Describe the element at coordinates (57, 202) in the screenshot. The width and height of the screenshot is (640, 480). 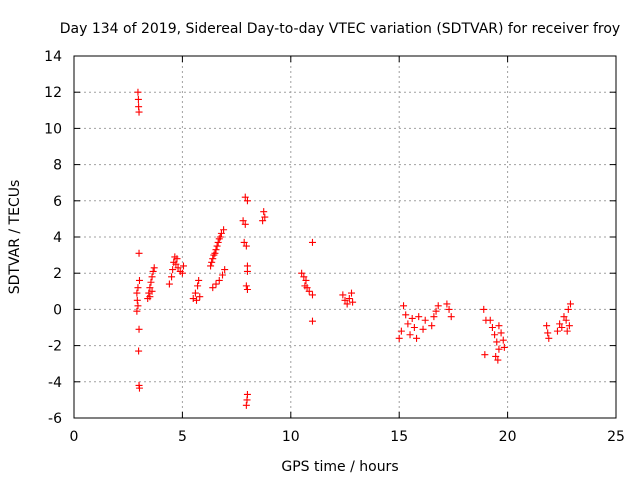
I see `y-tick-label: 6` at that location.